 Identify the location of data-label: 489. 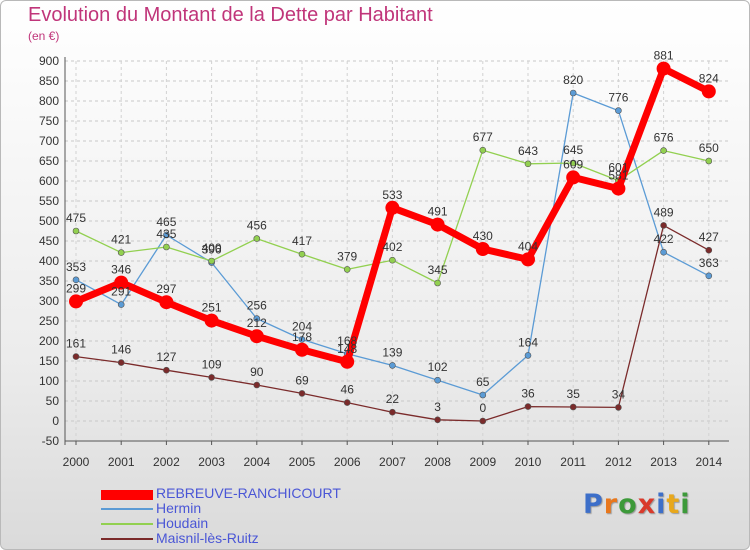
(664, 212).